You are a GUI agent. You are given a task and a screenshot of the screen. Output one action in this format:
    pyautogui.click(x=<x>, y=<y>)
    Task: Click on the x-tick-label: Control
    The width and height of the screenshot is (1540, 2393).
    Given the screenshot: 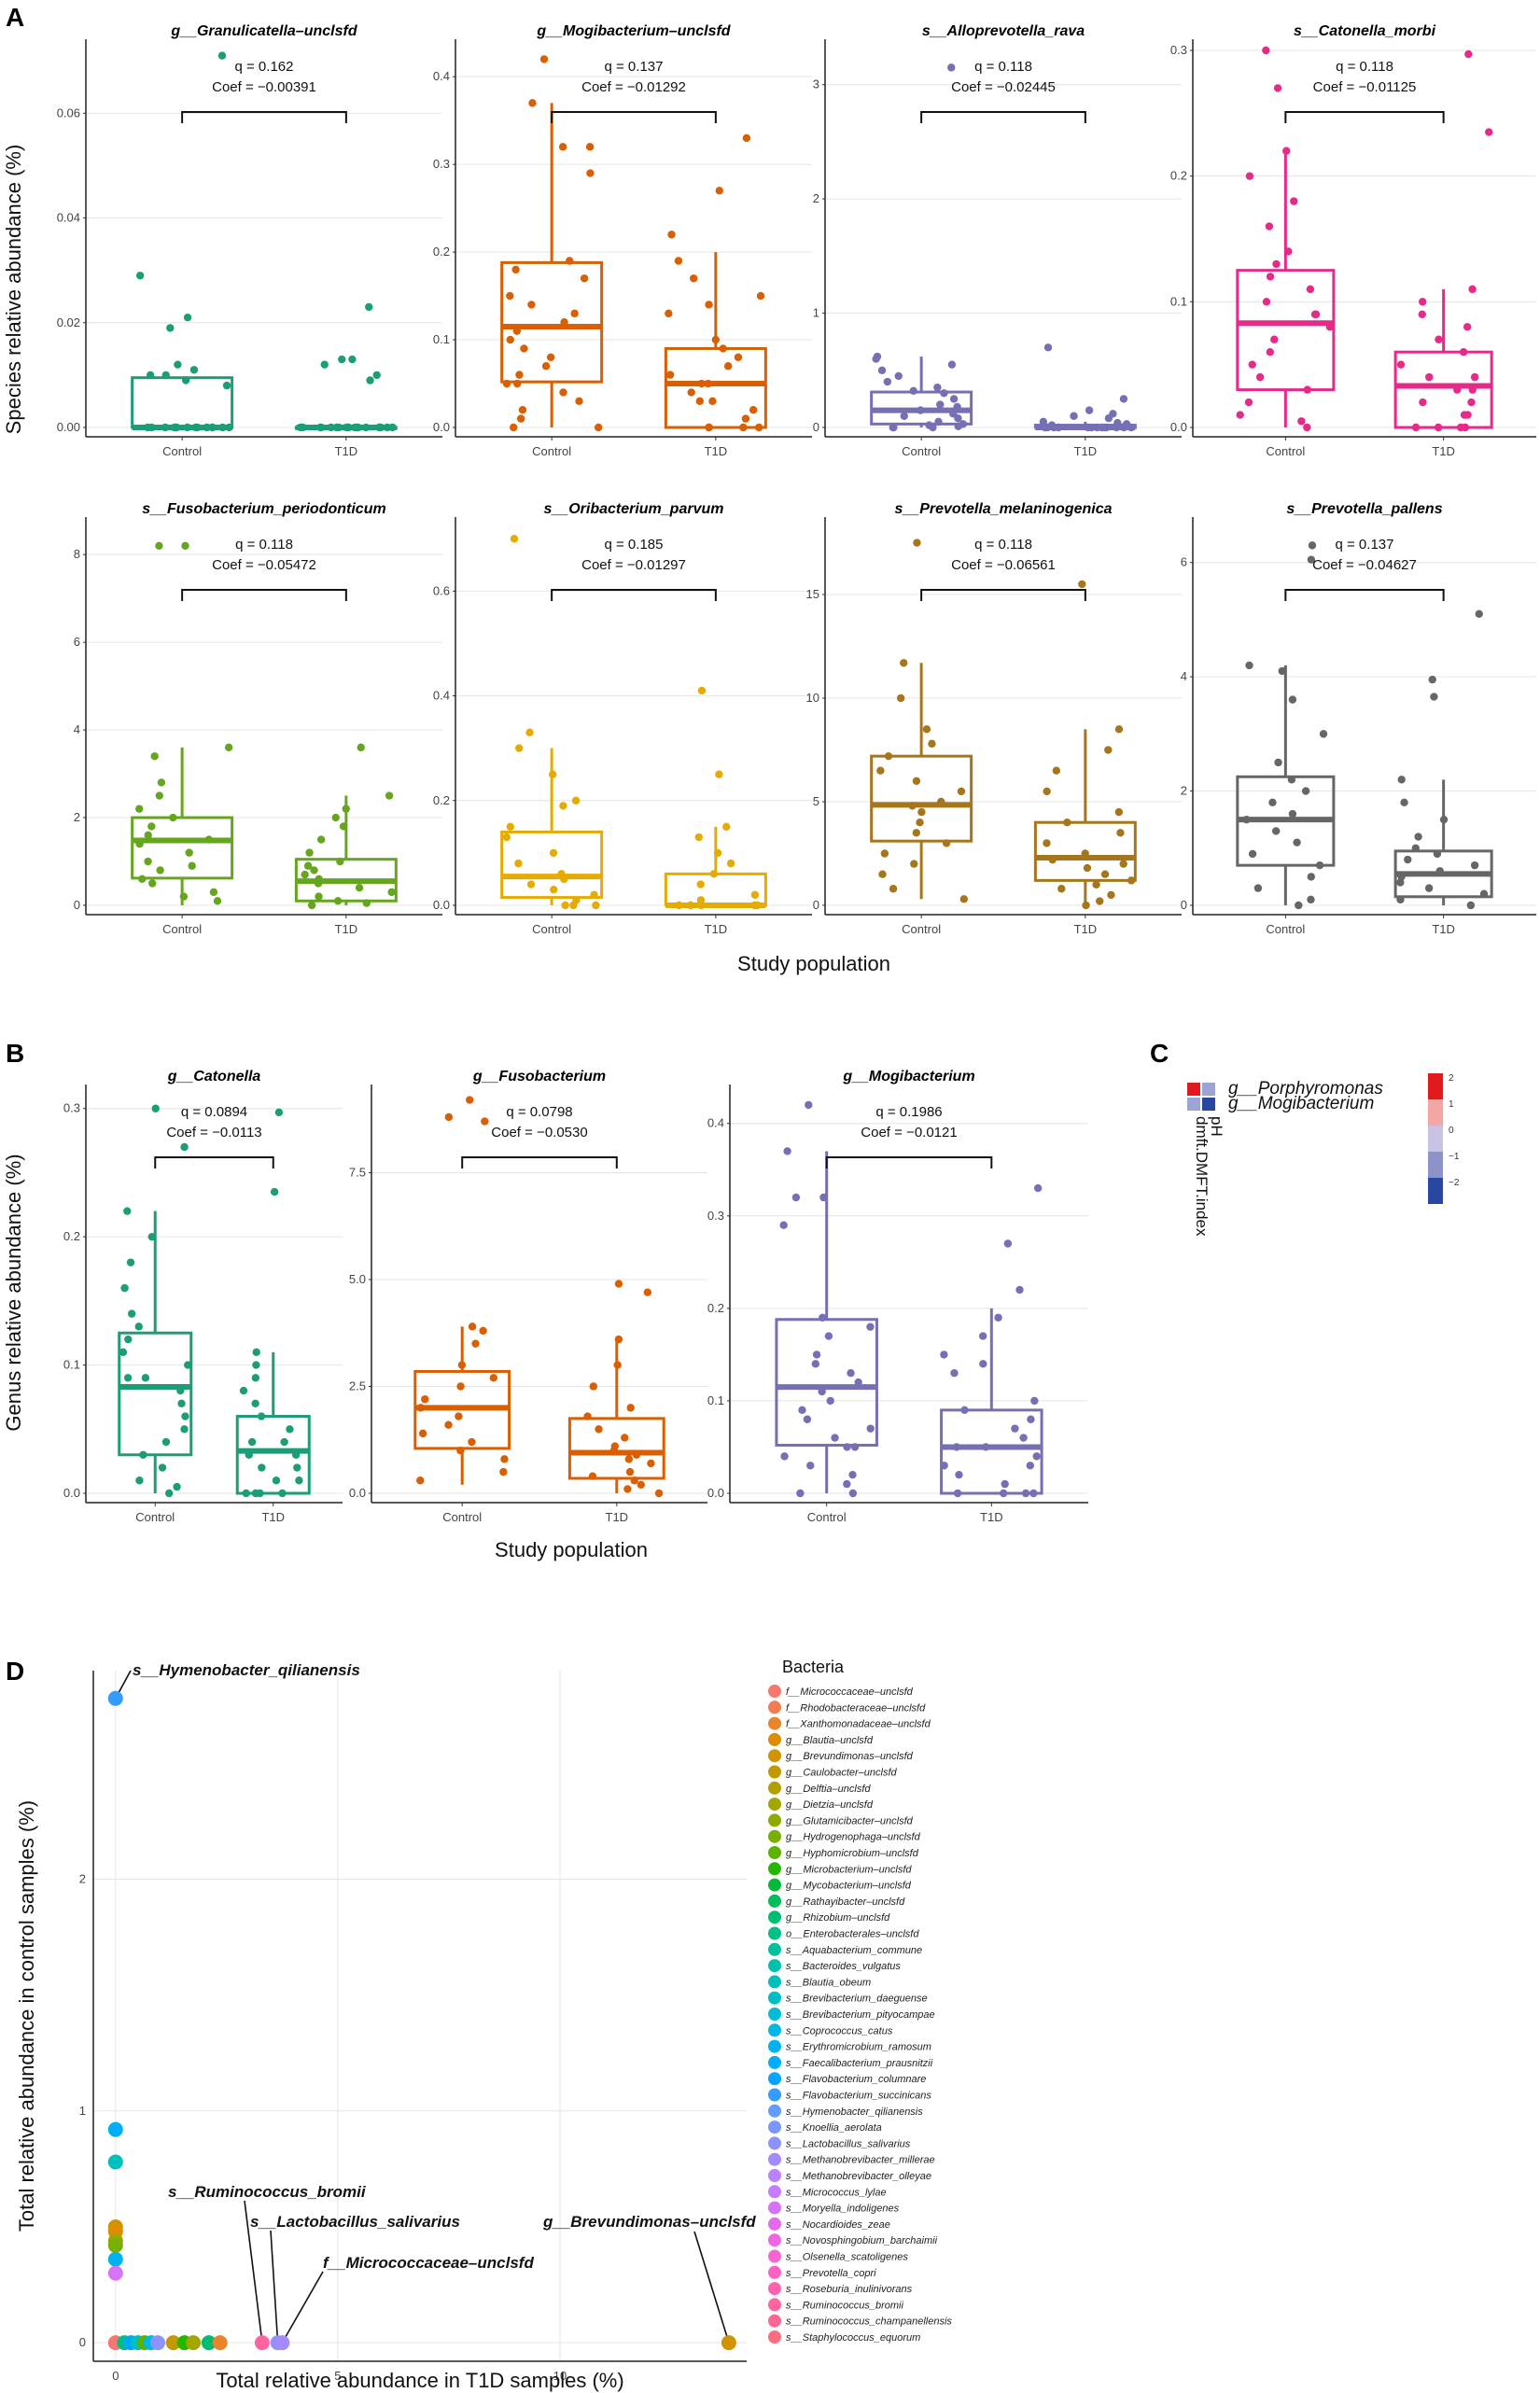 What is the action you would take?
    pyautogui.click(x=551, y=929)
    